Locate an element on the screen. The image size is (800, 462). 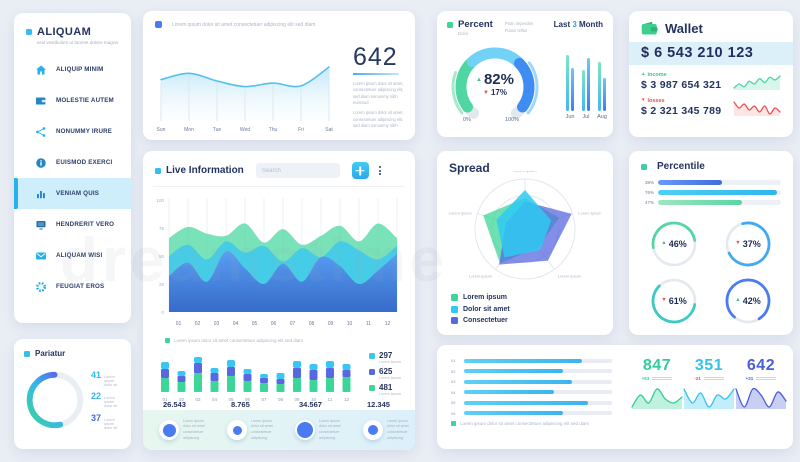
sidebar-item-label: MOLESTIE AUTEM is located at coordinates (85, 100).